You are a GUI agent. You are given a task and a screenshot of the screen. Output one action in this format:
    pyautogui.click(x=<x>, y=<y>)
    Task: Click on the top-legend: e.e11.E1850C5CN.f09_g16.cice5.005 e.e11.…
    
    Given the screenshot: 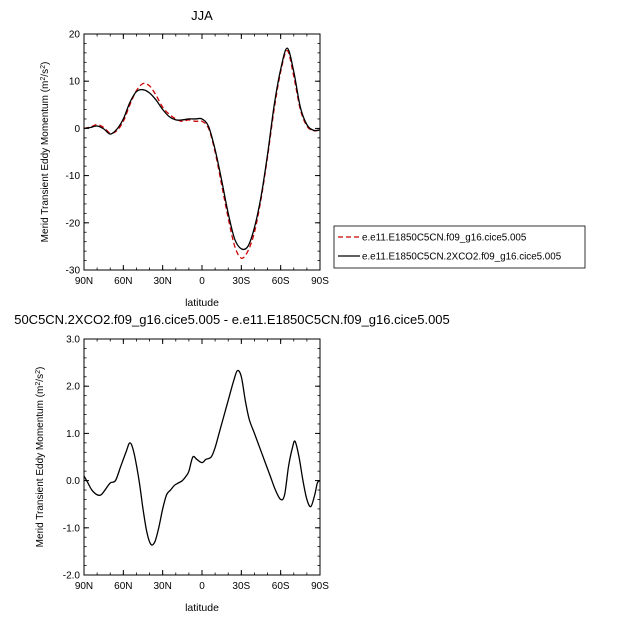 What is the action you would take?
    pyautogui.click(x=459, y=247)
    